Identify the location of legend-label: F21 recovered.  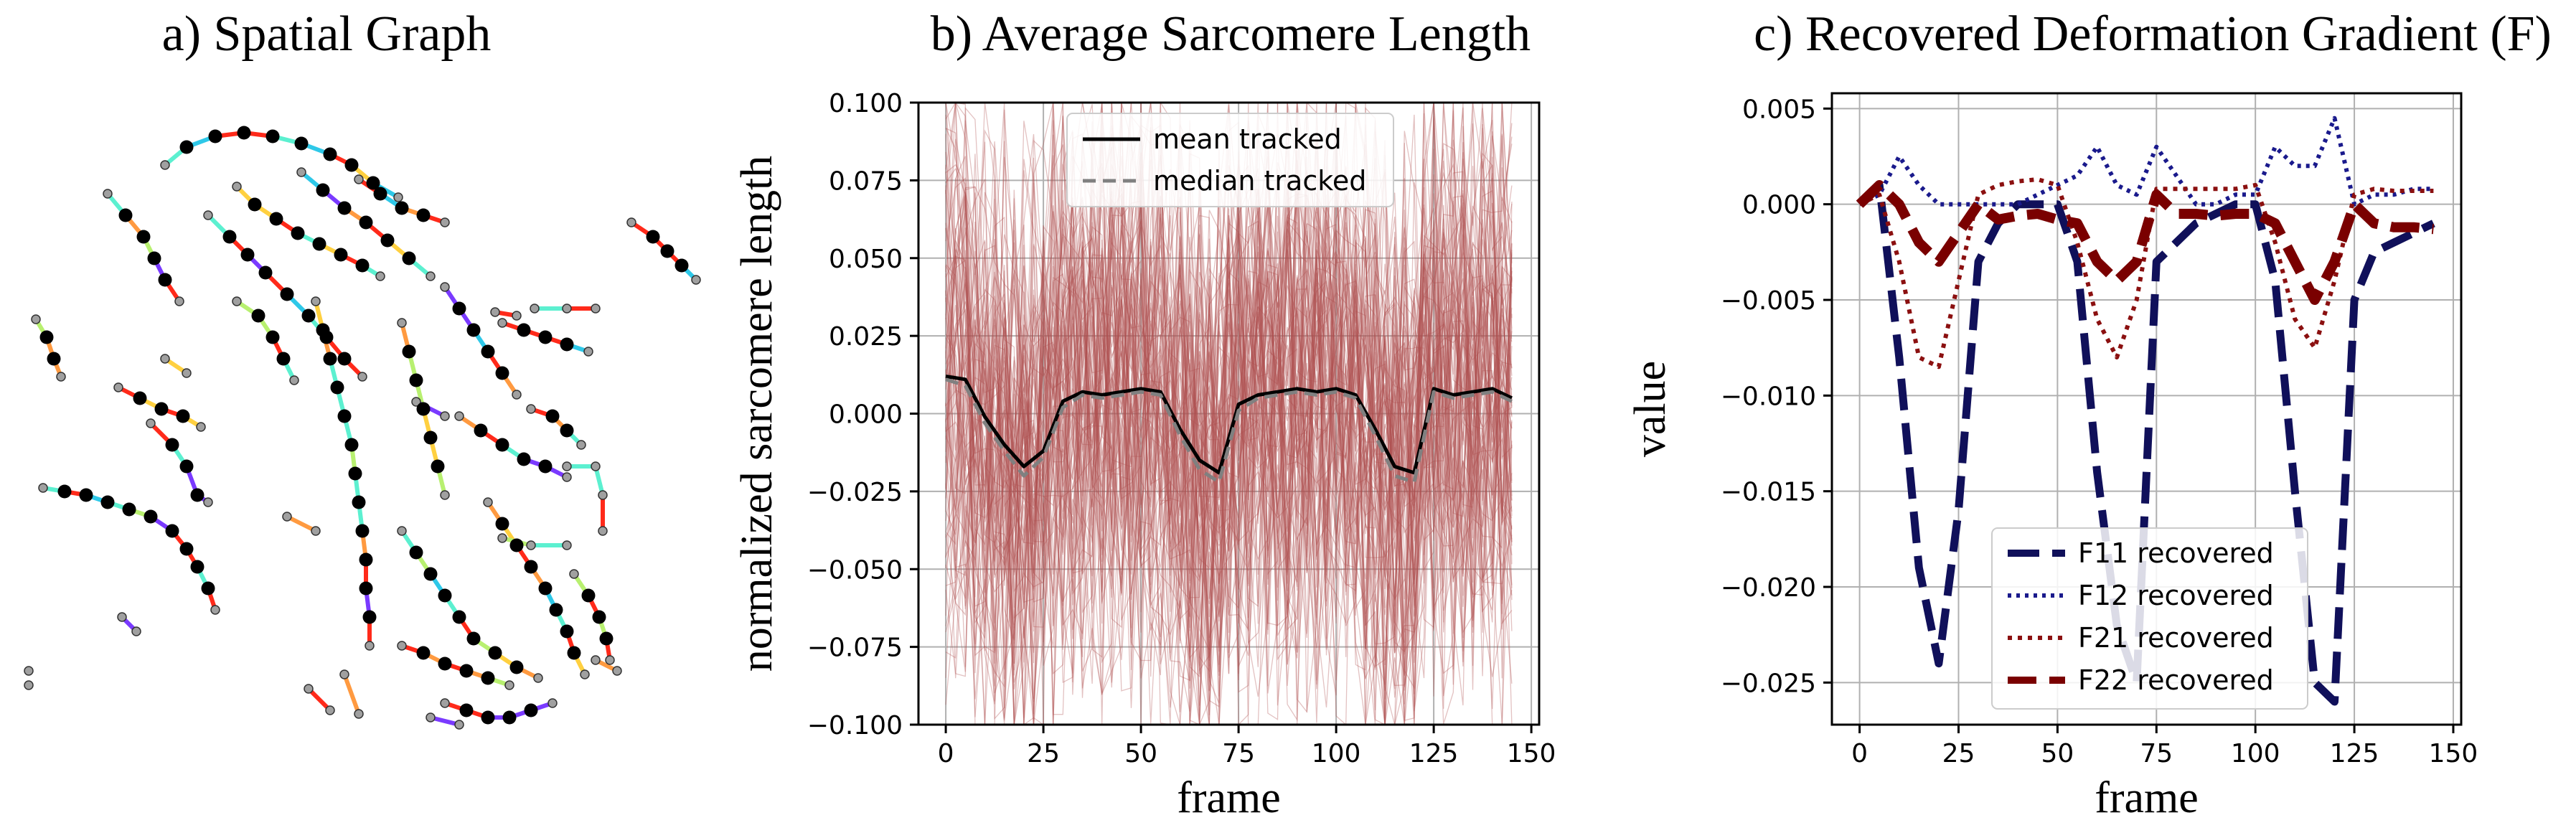
(2176, 638).